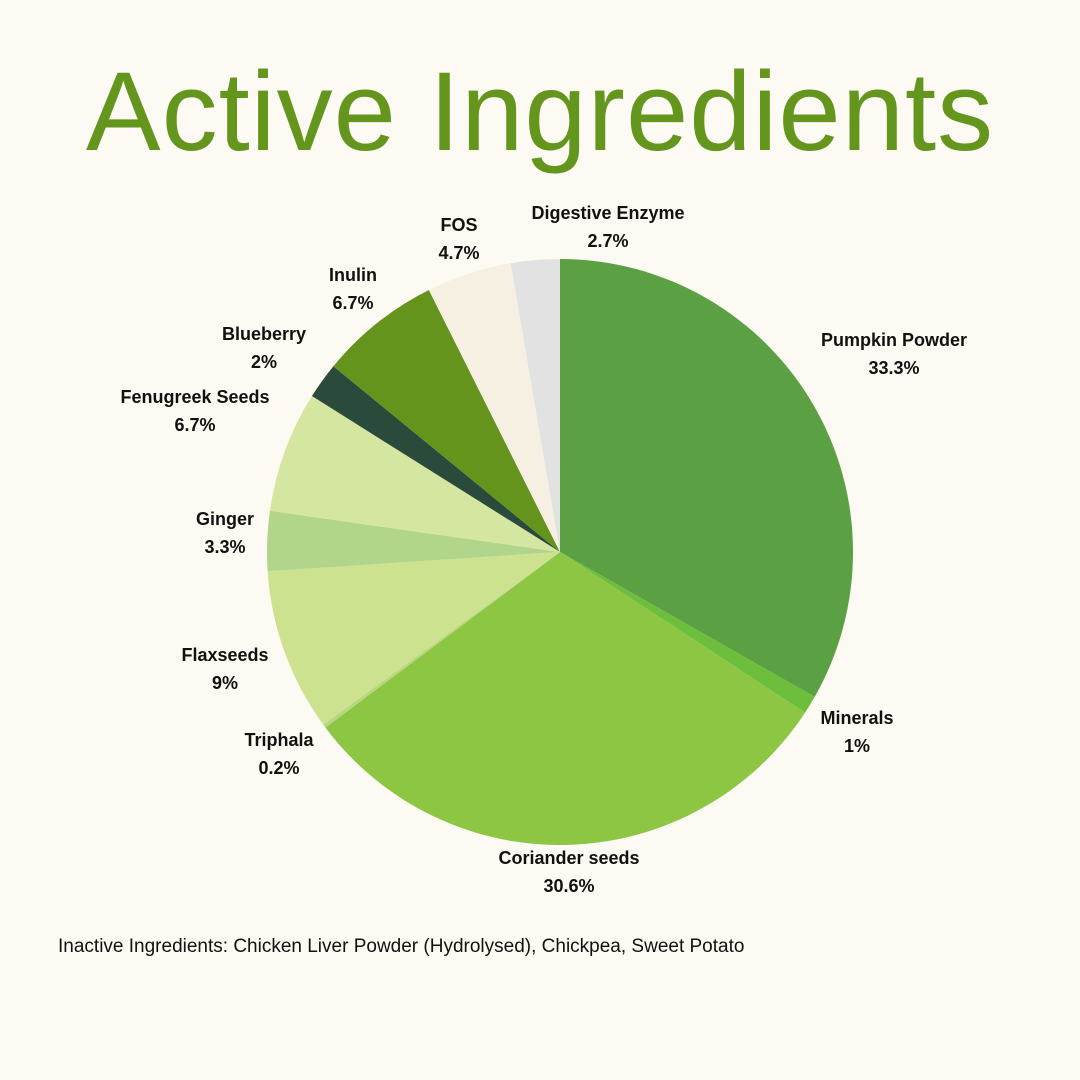 Image resolution: width=1080 pixels, height=1080 pixels. What do you see at coordinates (353, 275) in the screenshot?
I see `slice-label-inulin: Inulin` at bounding box center [353, 275].